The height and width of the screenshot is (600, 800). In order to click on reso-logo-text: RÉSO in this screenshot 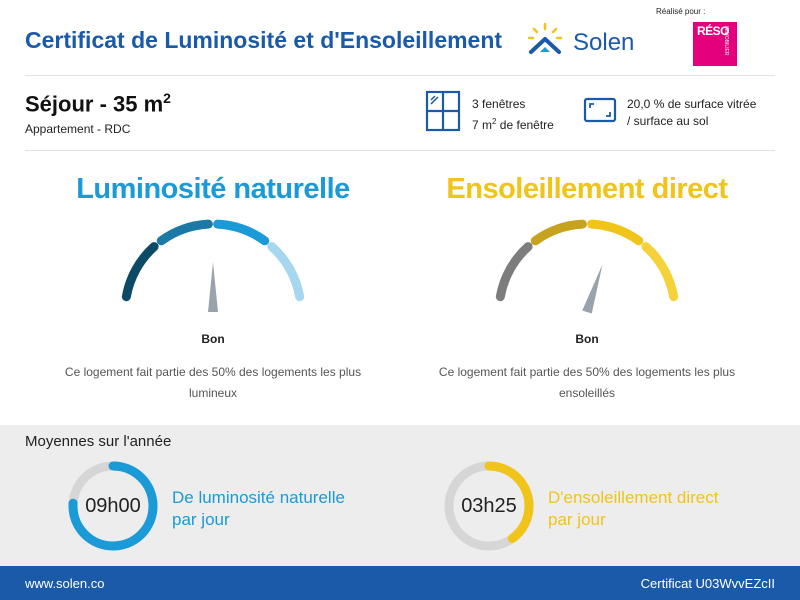, I will do `click(713, 31)`.